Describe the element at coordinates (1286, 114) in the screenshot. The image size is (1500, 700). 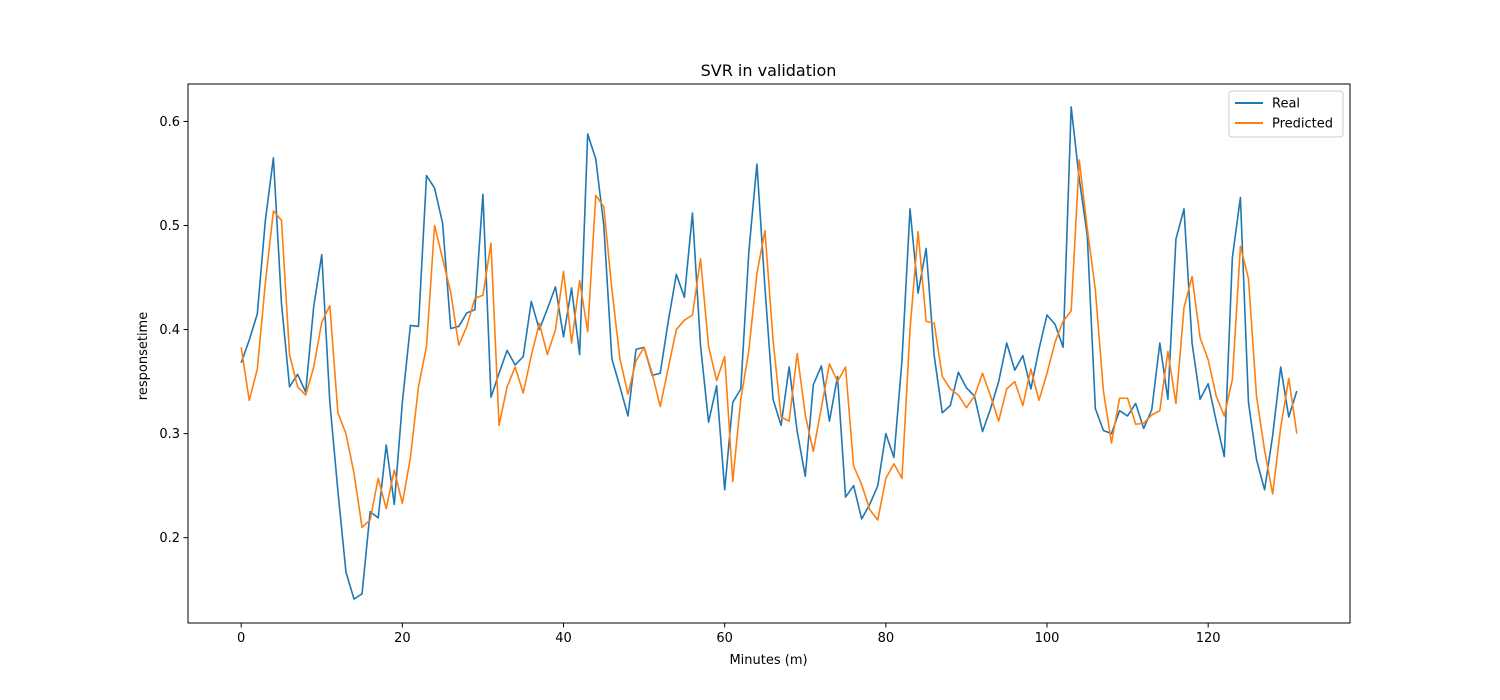
I see `legend: Real Predicted` at that location.